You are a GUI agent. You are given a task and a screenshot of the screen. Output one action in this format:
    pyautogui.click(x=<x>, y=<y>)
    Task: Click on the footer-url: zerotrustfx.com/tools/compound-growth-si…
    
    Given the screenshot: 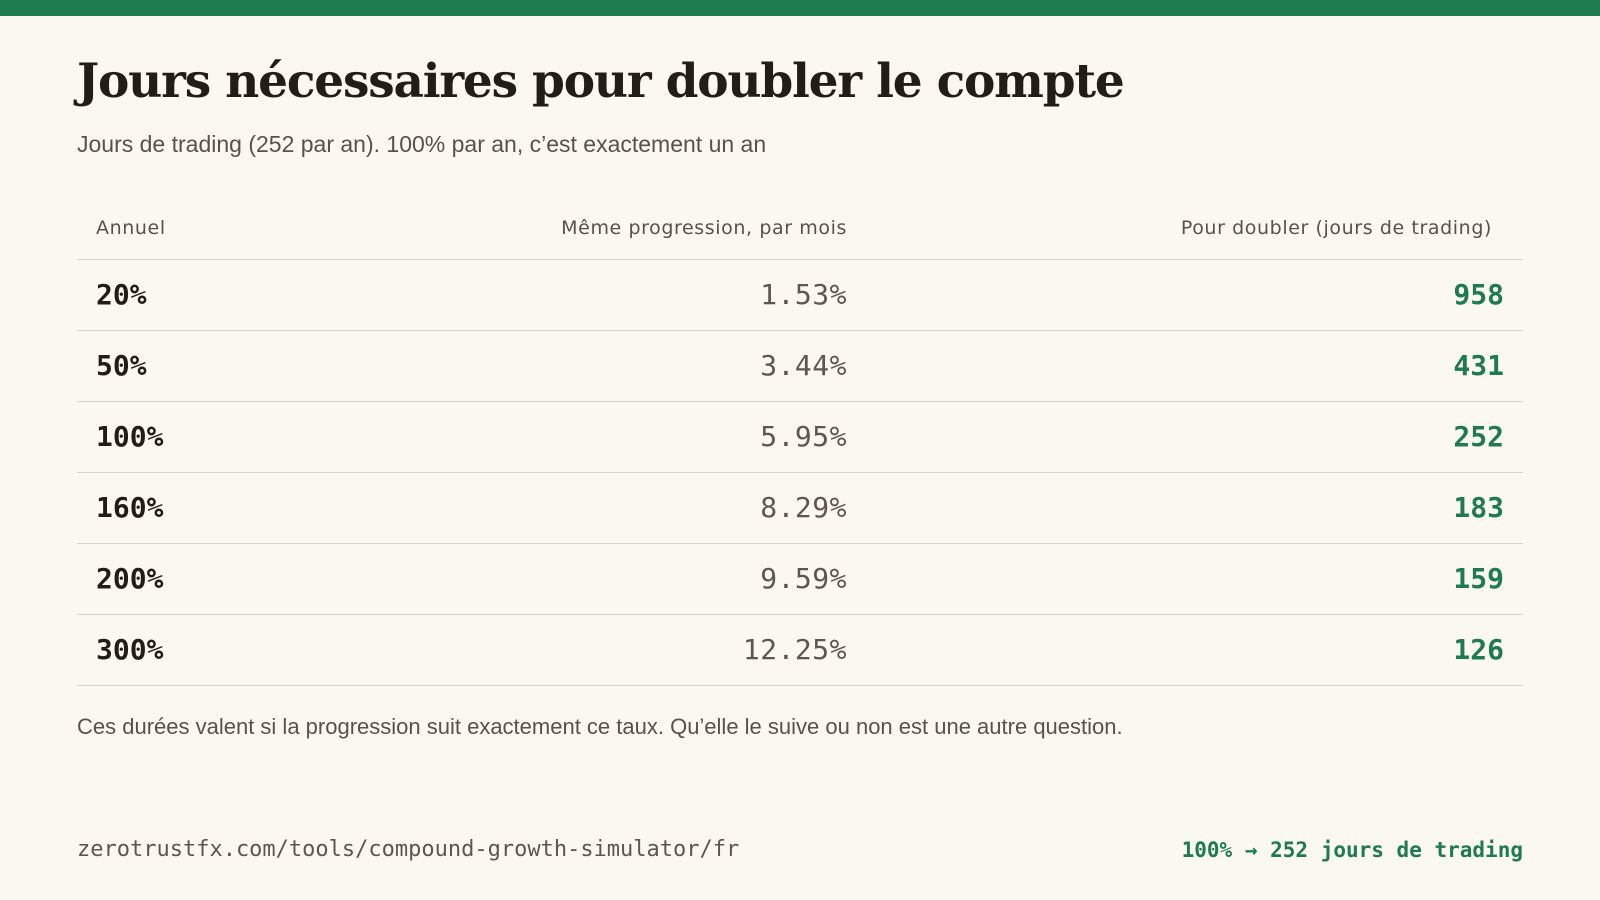 What is the action you would take?
    pyautogui.click(x=408, y=849)
    